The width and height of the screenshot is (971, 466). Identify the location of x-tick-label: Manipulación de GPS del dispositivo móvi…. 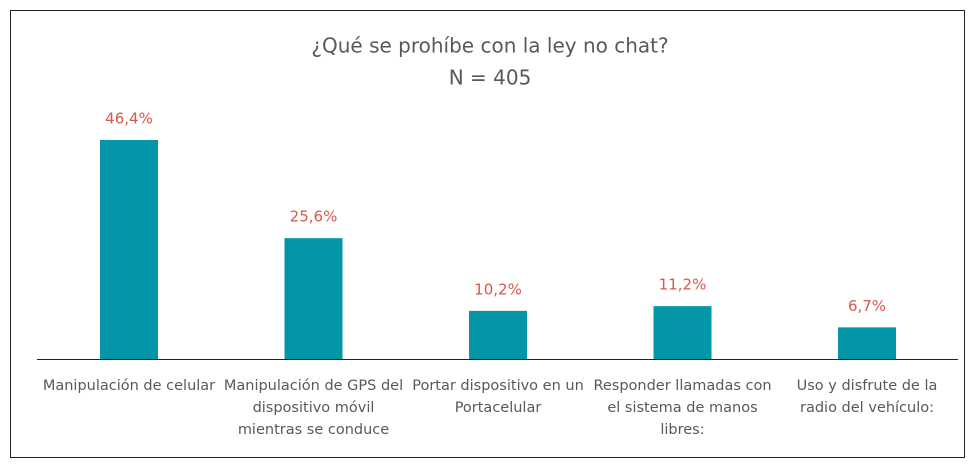
(313, 408).